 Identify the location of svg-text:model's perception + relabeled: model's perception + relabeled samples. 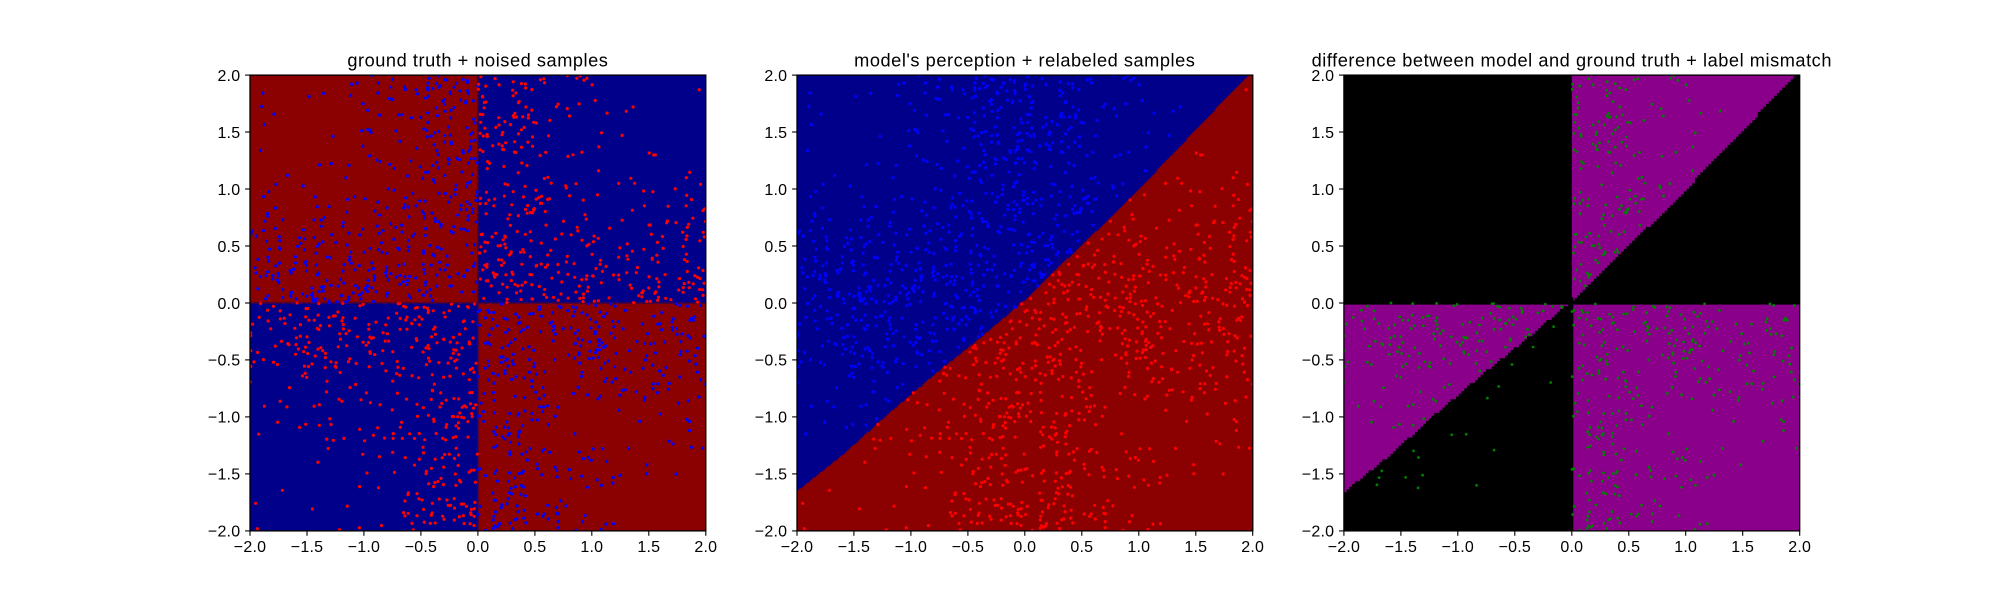
(1024, 61).